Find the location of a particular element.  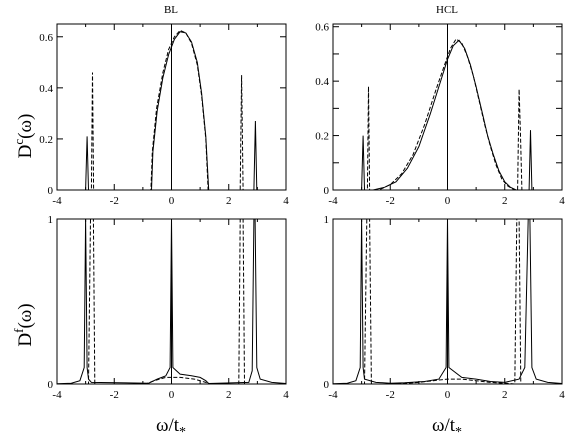

ylabel-top-tail: (ω) is located at coordinates (25, 126).